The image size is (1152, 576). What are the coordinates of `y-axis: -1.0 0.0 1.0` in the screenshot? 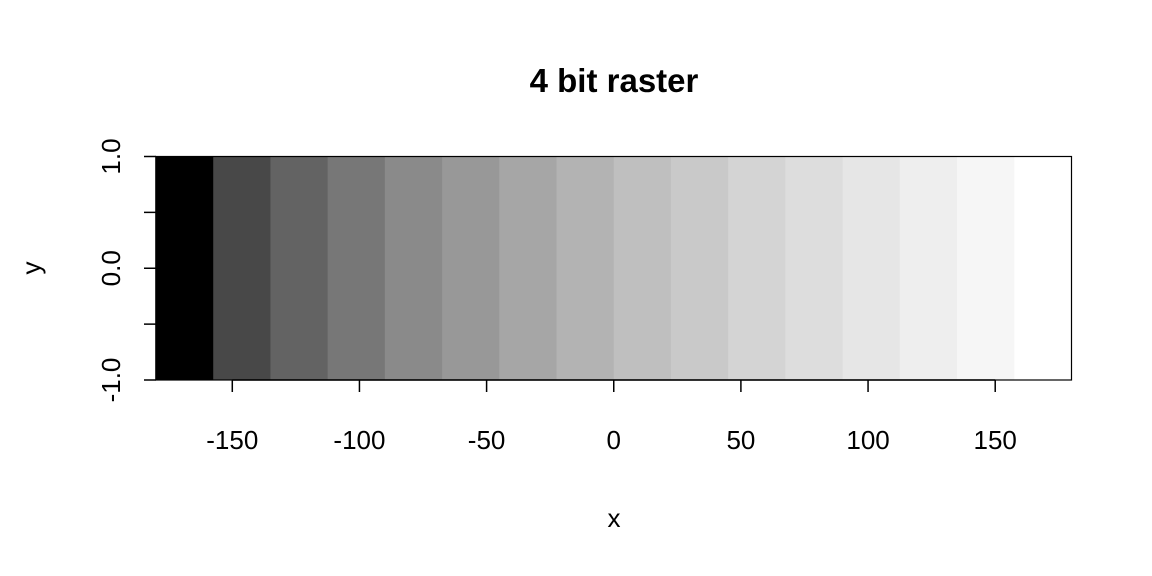 It's located at (126, 270).